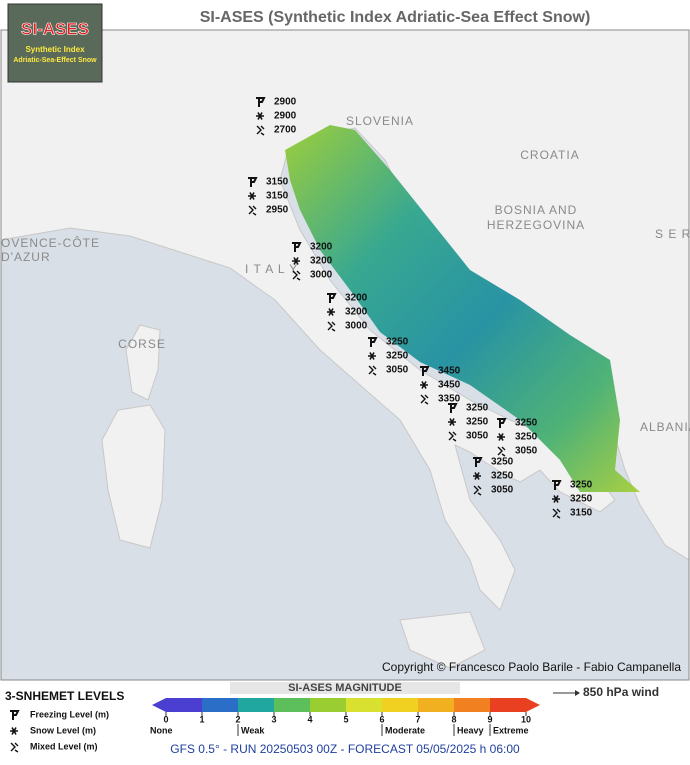  What do you see at coordinates (143, 362) in the screenshot?
I see `corsica` at bounding box center [143, 362].